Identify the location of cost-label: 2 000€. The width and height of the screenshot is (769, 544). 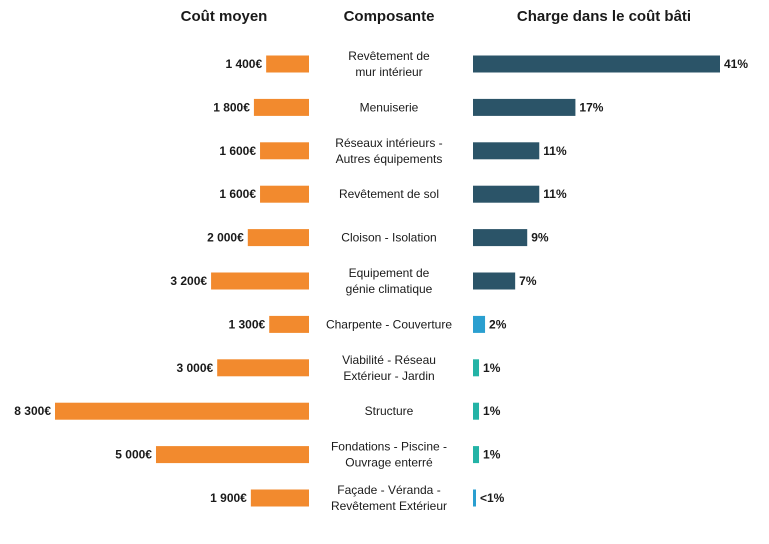
(225, 238).